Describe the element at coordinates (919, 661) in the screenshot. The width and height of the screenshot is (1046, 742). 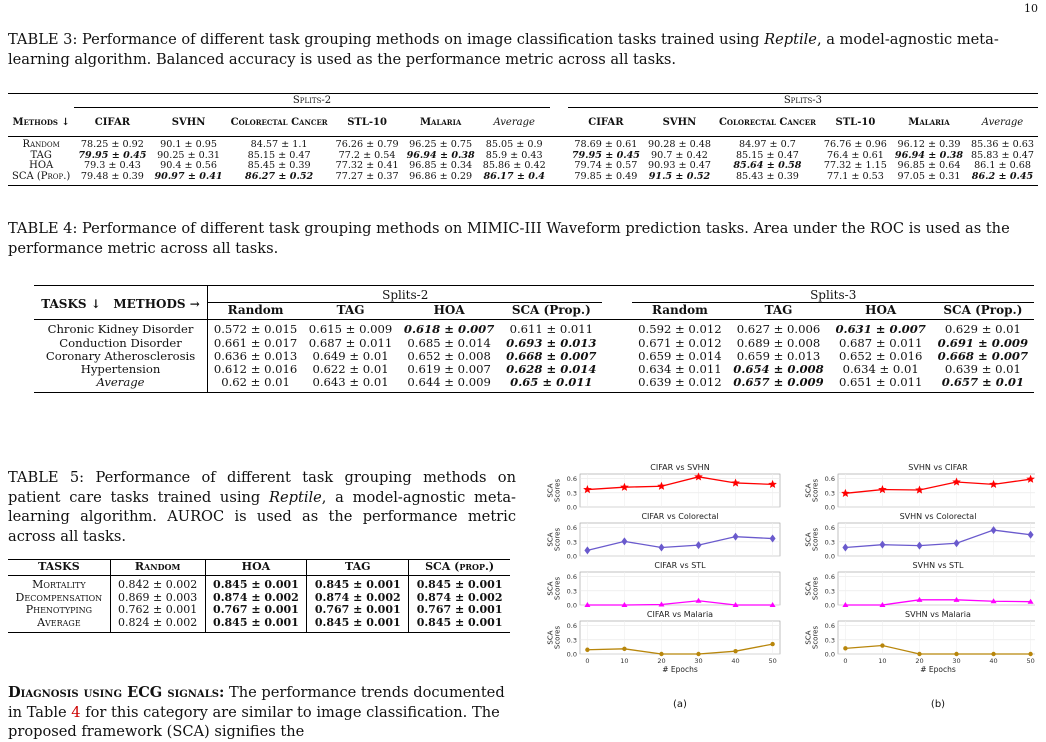
I see `x-tick-label: 20` at that location.